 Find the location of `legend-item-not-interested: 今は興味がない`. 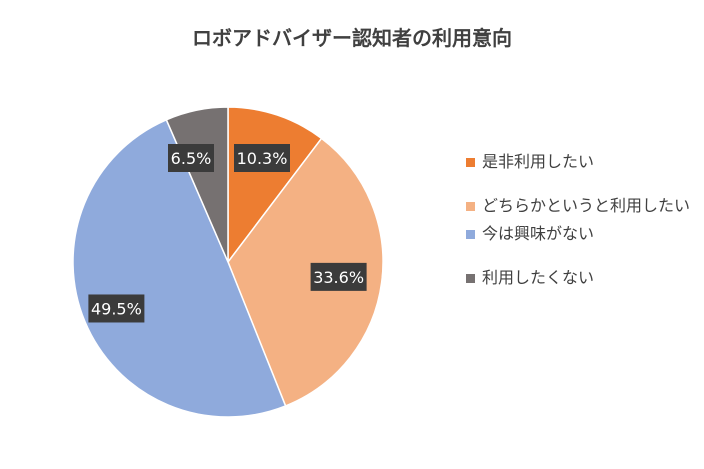

legend-item-not-interested: 今は興味がない is located at coordinates (581, 234).